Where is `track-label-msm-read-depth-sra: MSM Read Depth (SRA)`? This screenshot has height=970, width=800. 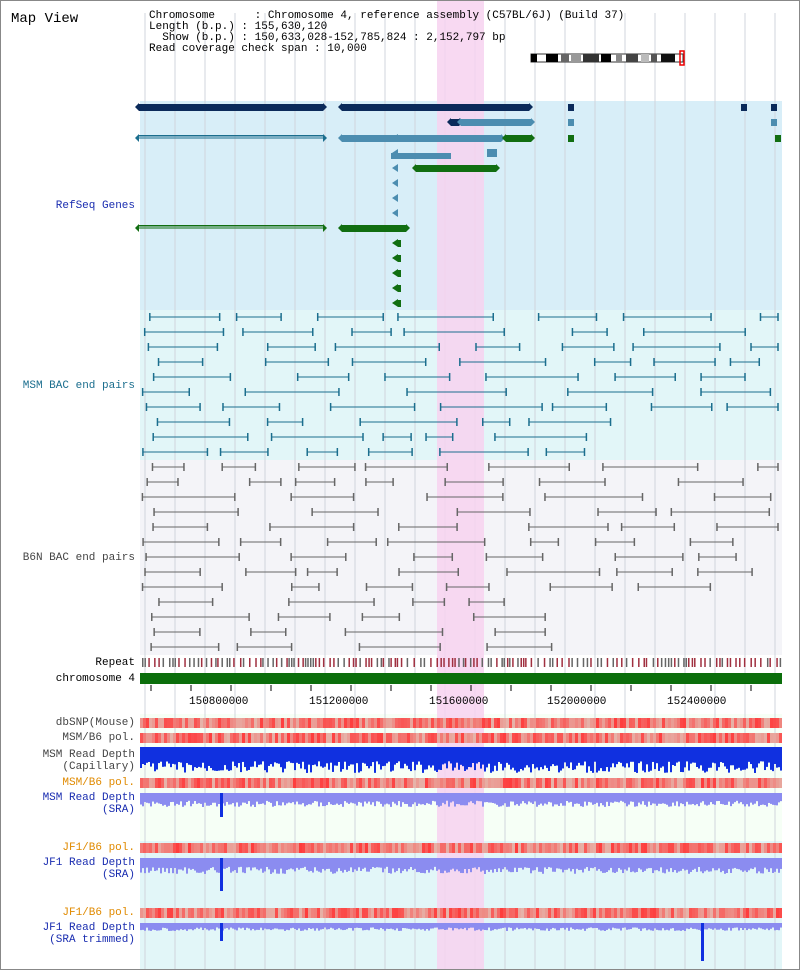
track-label-msm-read-depth-sra: MSM Read Depth (SRA) is located at coordinates (88, 804).